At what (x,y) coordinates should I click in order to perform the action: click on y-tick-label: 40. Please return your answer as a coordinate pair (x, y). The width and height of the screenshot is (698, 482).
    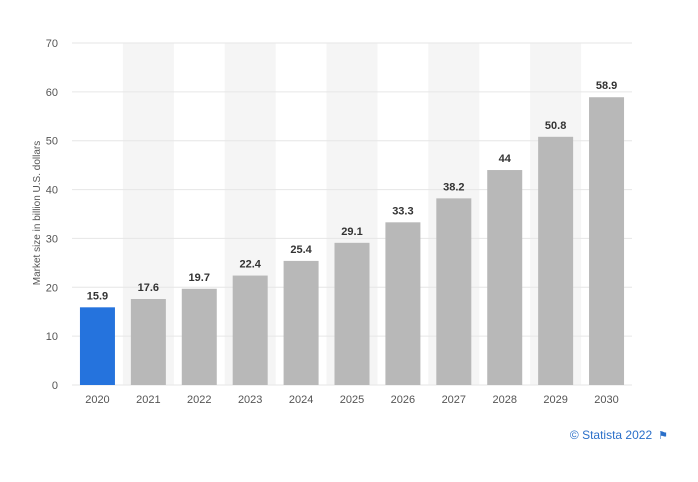
    Looking at the image, I should click on (52, 191).